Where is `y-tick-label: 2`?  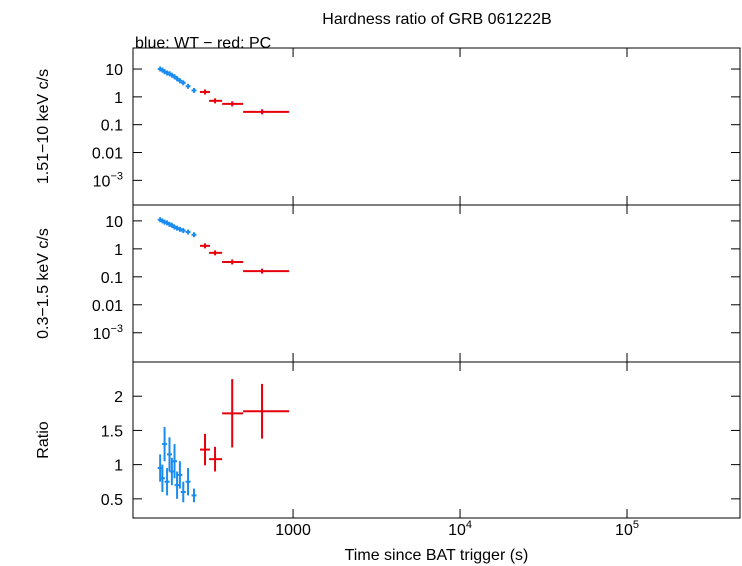 y-tick-label: 2 is located at coordinates (118, 397).